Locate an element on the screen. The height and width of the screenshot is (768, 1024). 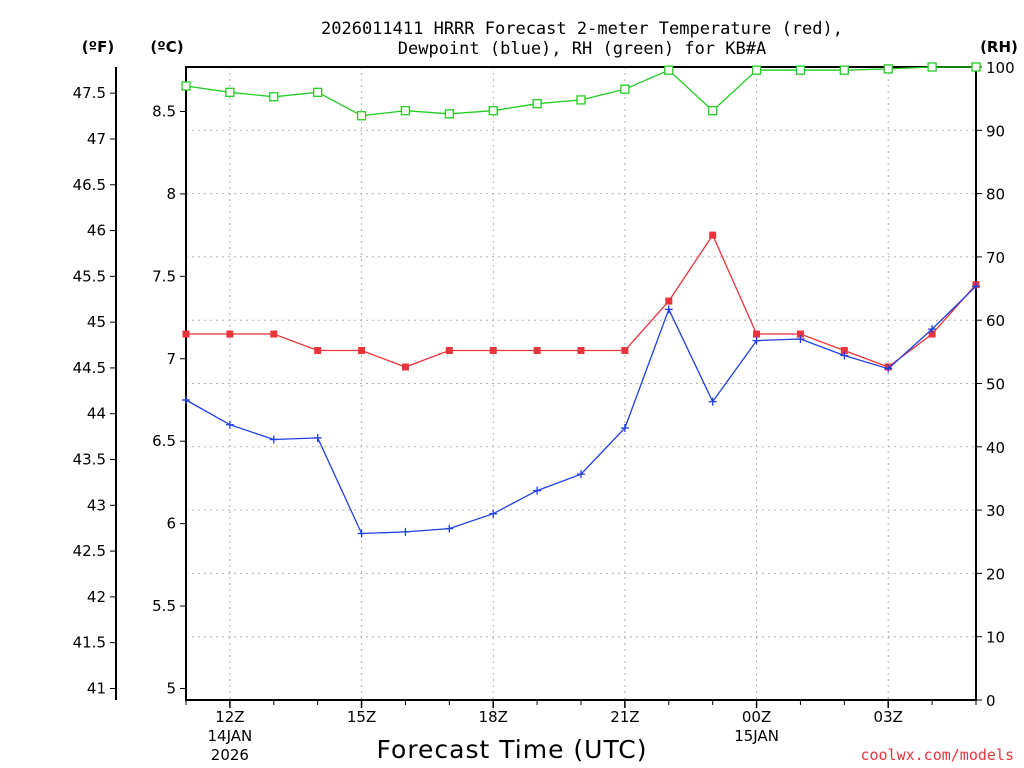
celsius-tick-label: 5 is located at coordinates (171, 688).